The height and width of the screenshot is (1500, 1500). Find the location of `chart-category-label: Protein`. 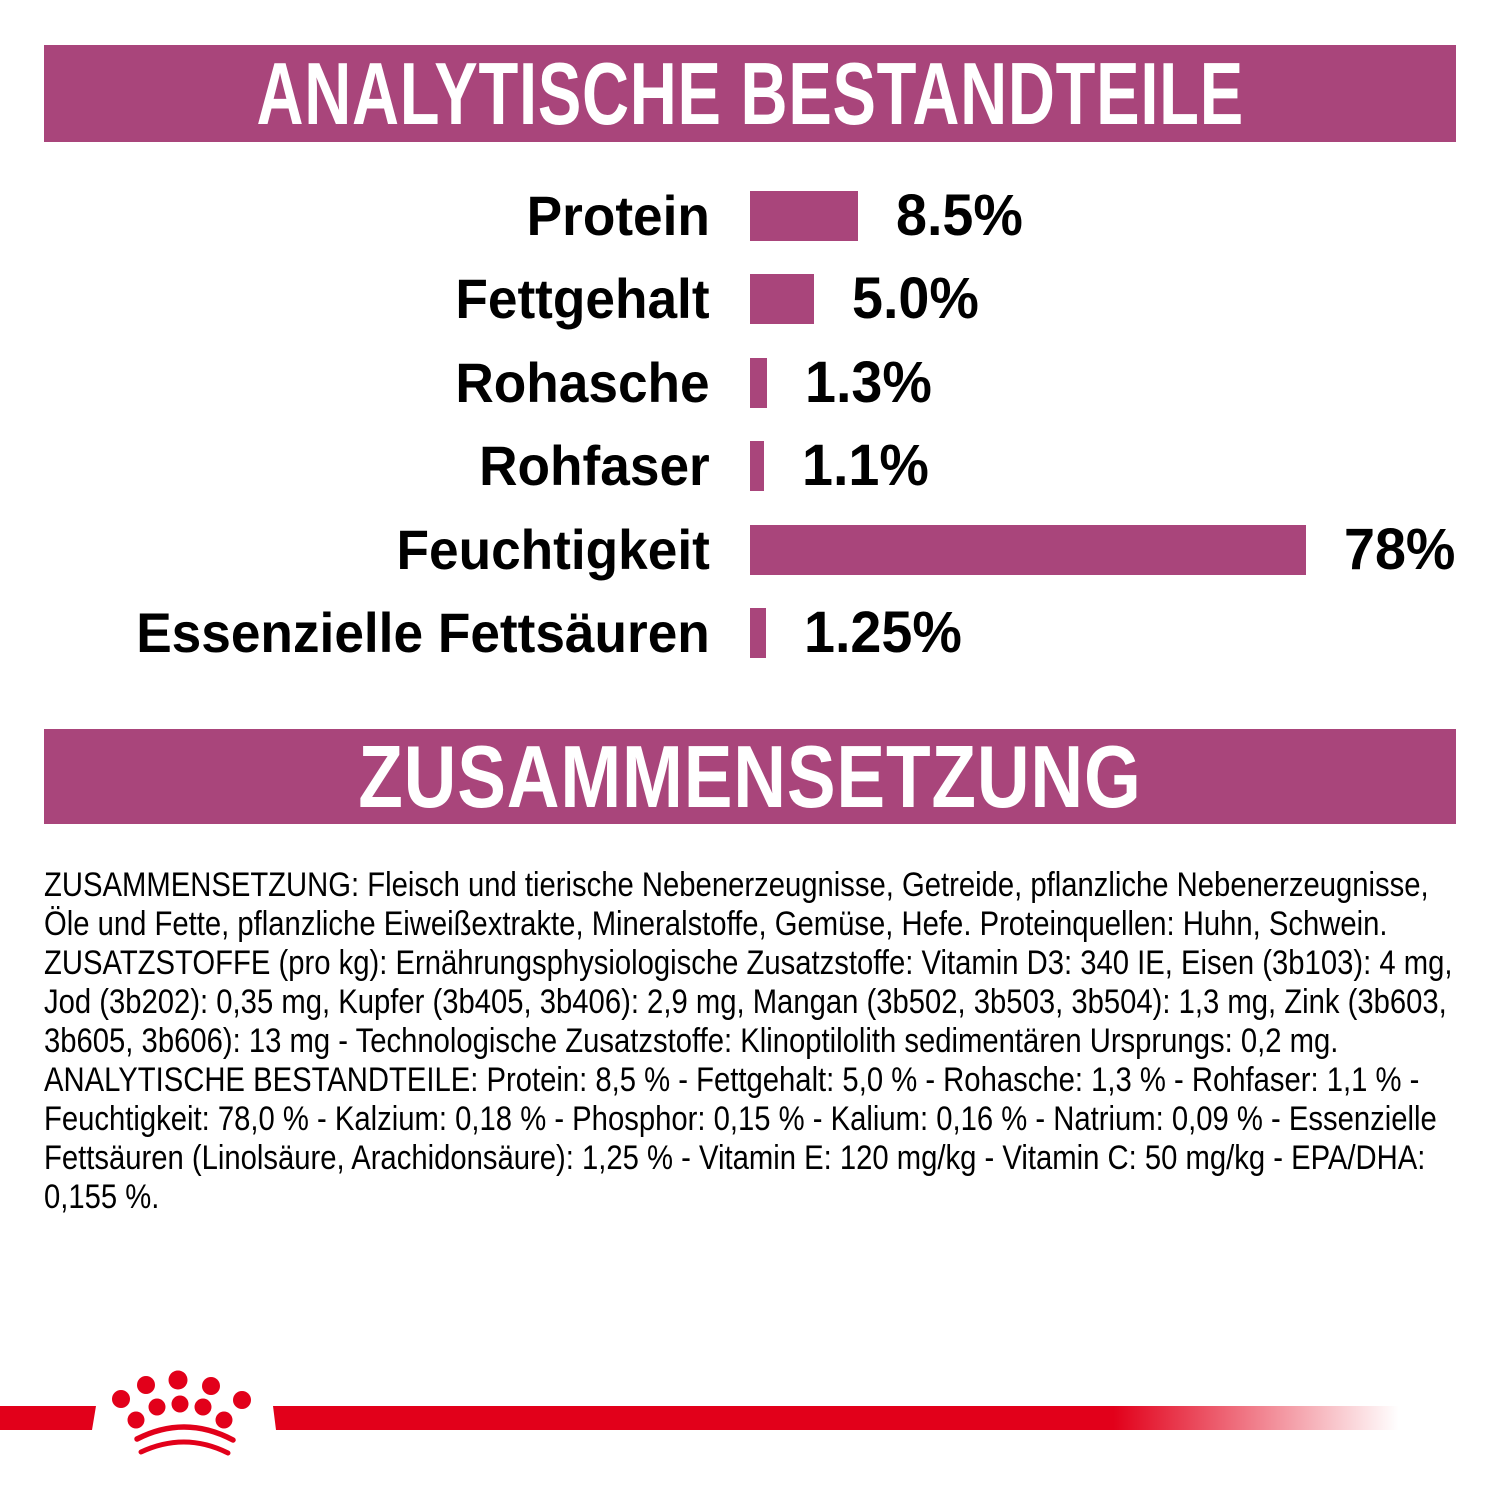

chart-category-label: Protein is located at coordinates (618, 215).